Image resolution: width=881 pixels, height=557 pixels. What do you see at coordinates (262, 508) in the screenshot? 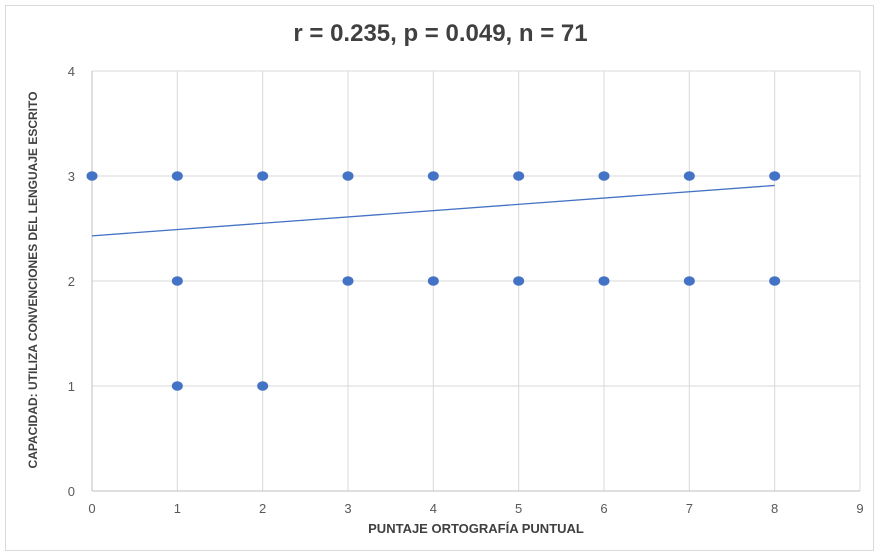
I see `x-tick-label: 2` at bounding box center [262, 508].